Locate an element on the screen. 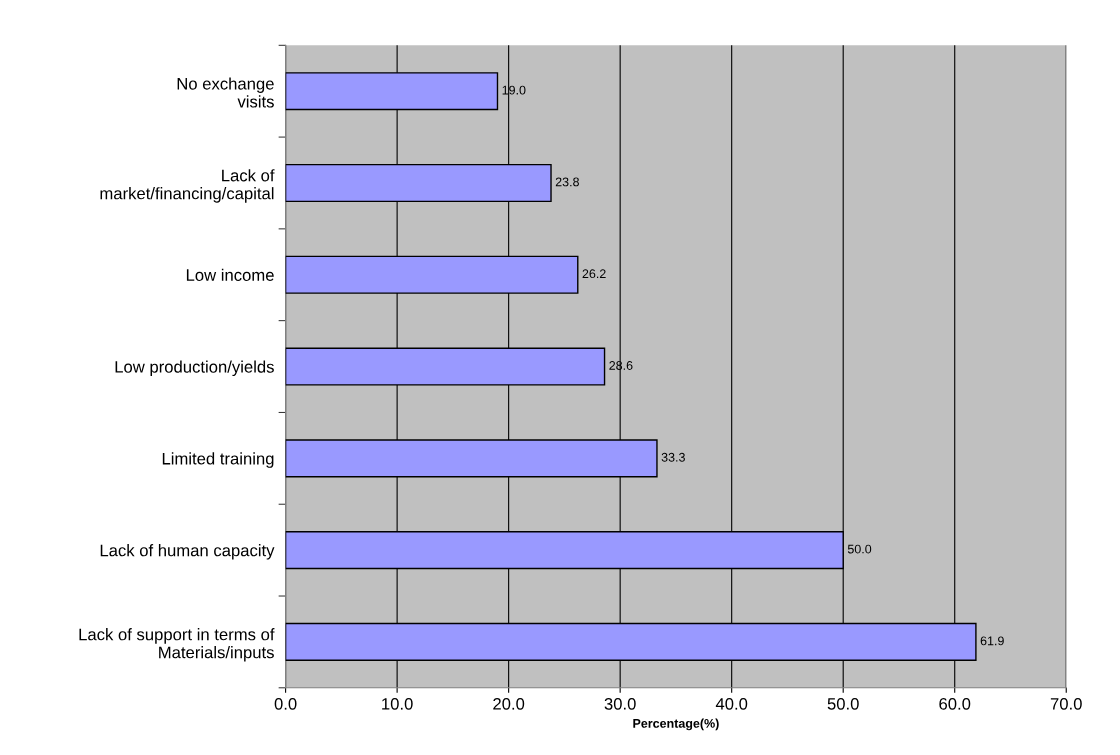  y-tick-label: No exchange visits is located at coordinates (225, 92).